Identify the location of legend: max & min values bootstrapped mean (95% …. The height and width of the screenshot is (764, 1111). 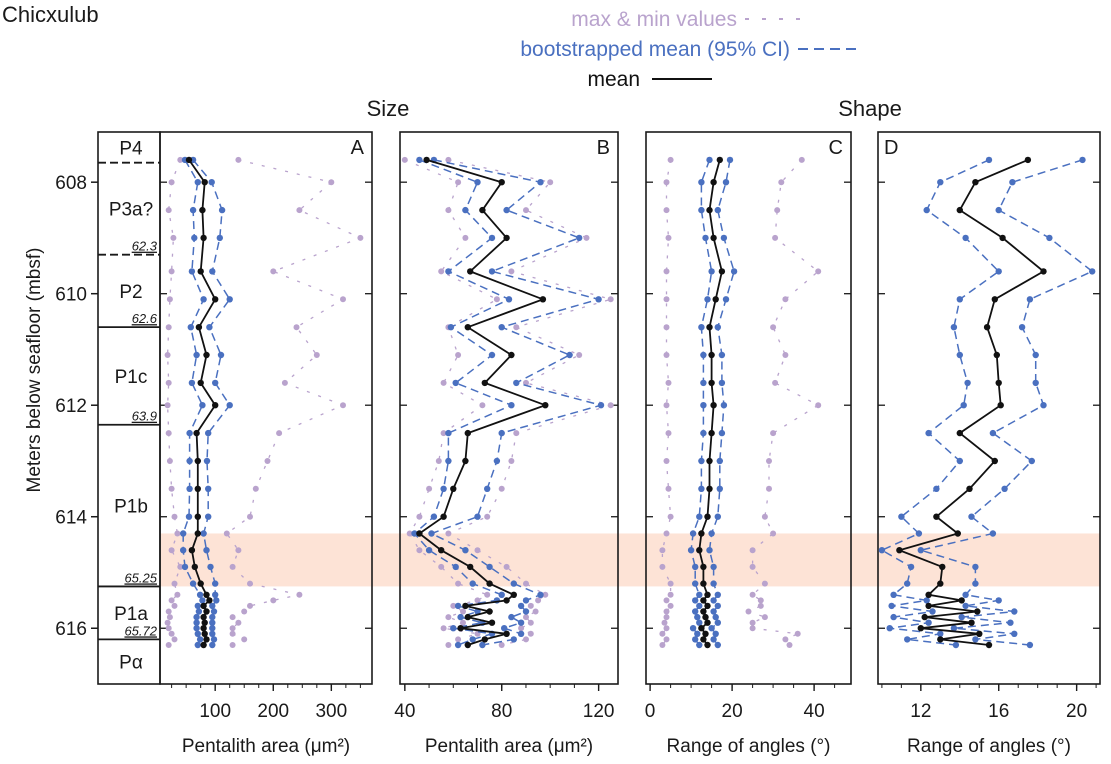
(691, 49).